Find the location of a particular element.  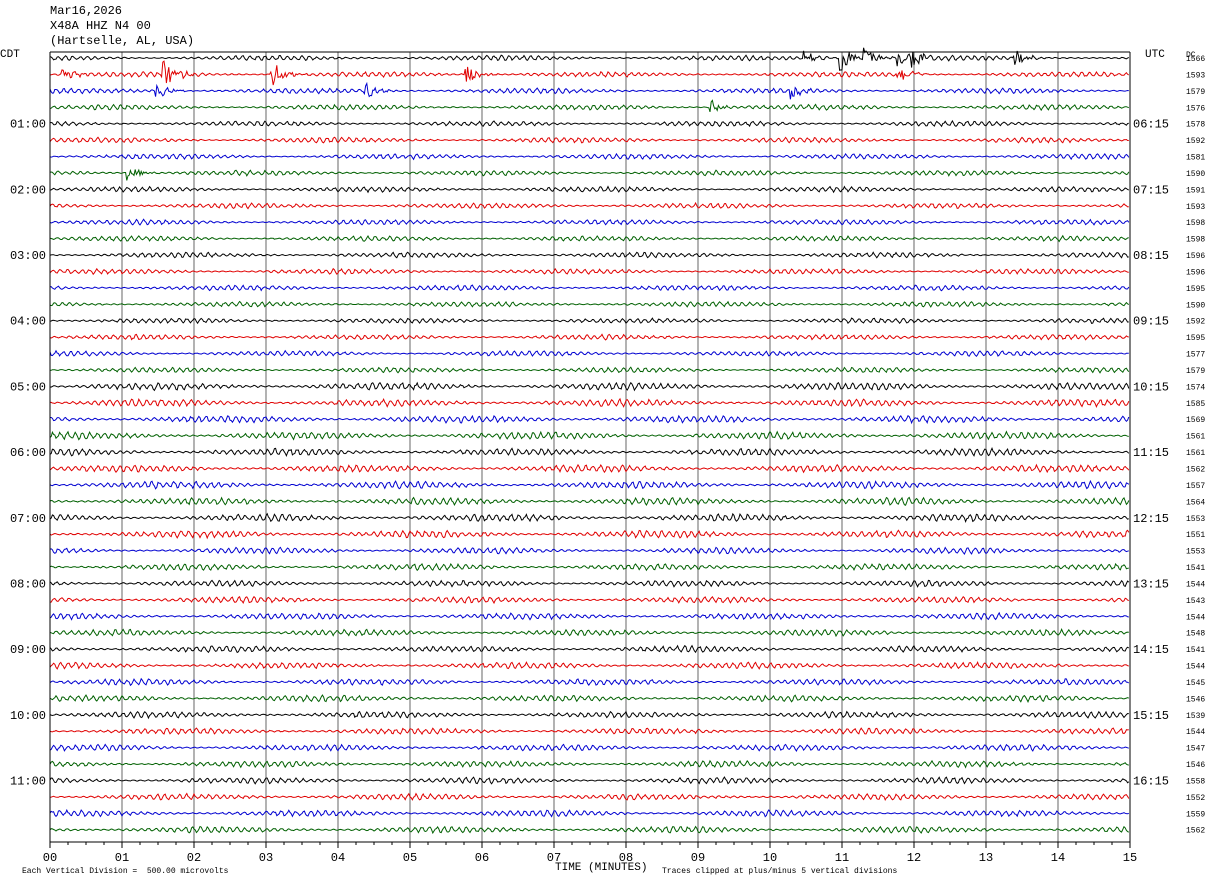

x-tick-label: 03 is located at coordinates (266, 858).